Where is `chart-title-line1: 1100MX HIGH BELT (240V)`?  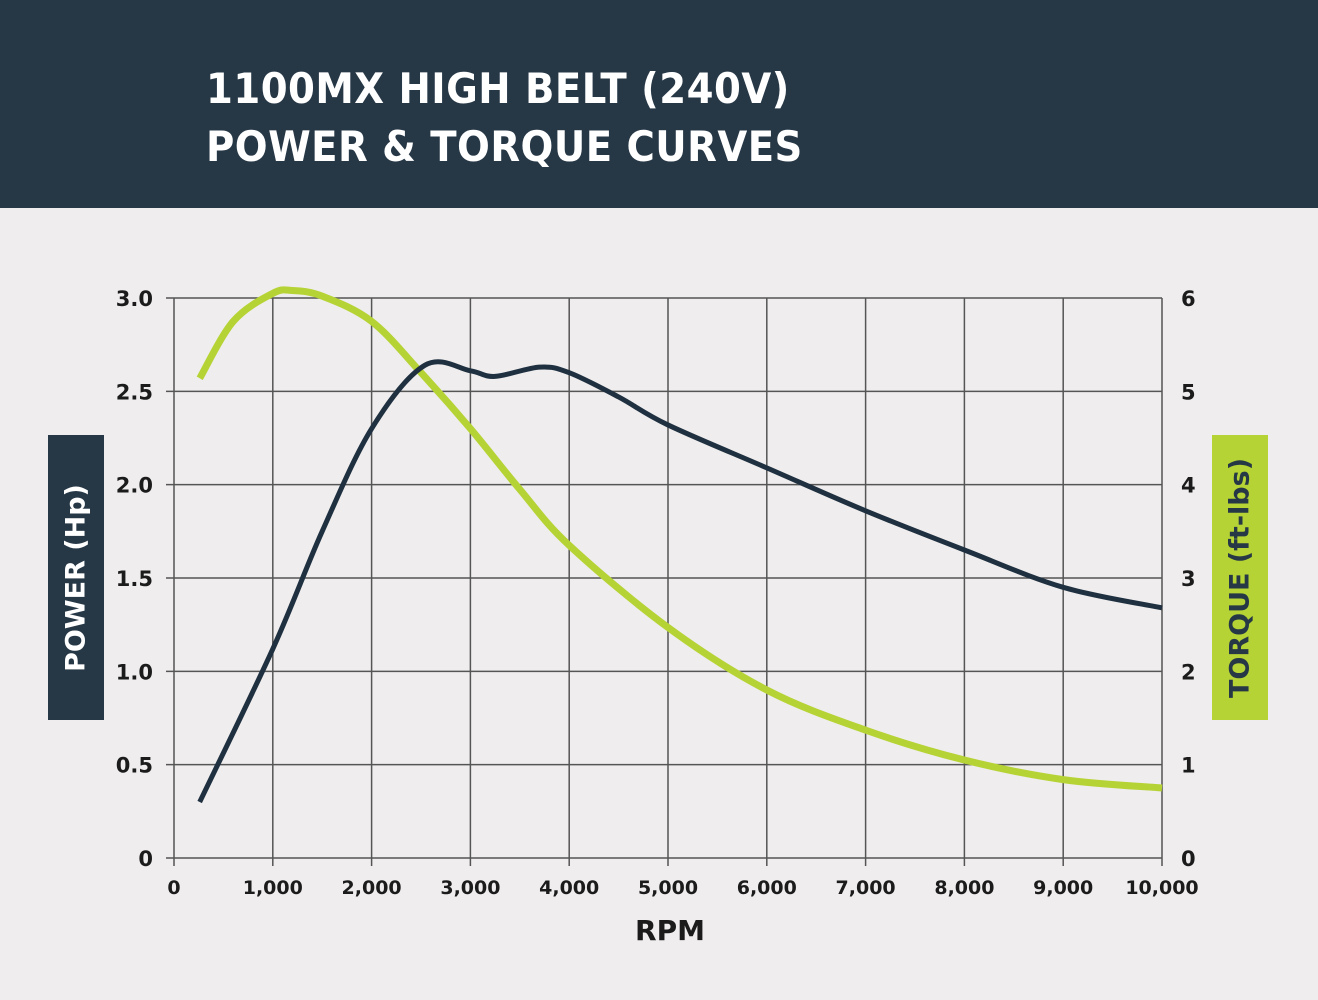 chart-title-line1: 1100MX HIGH BELT (240V) is located at coordinates (498, 88).